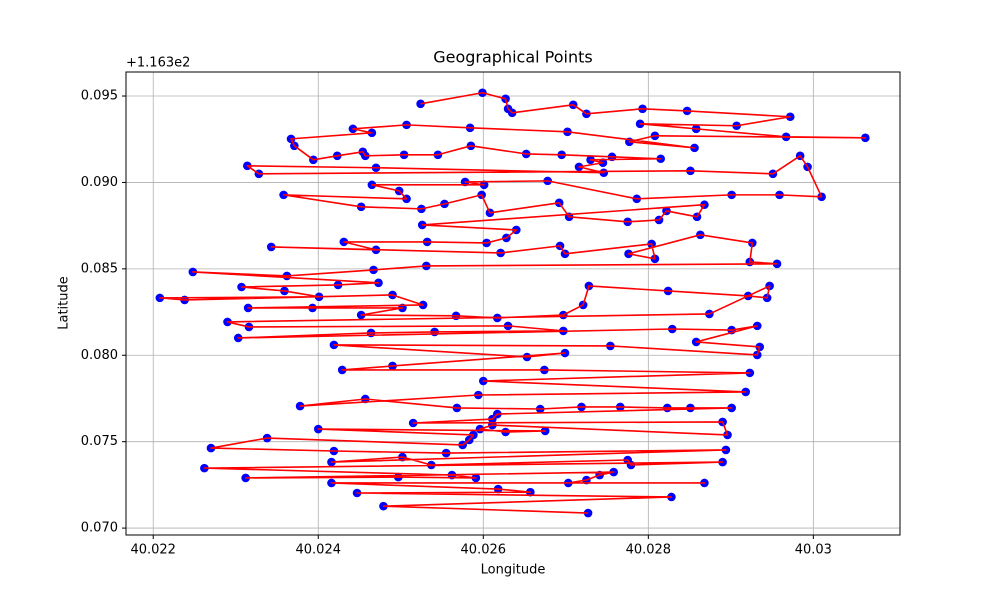  What do you see at coordinates (99, 96) in the screenshot?
I see `y-tick-label: 0.095` at bounding box center [99, 96].